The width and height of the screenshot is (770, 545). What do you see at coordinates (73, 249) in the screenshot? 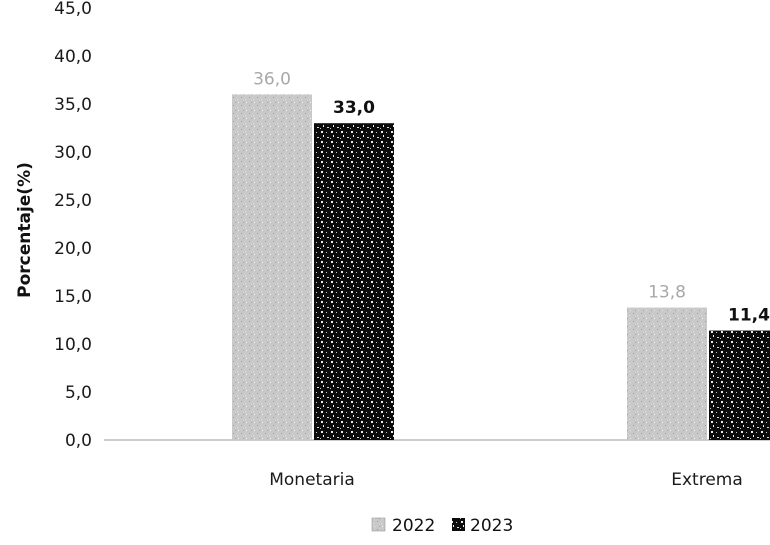
I see `y-tick-label: 20,0` at bounding box center [73, 249].